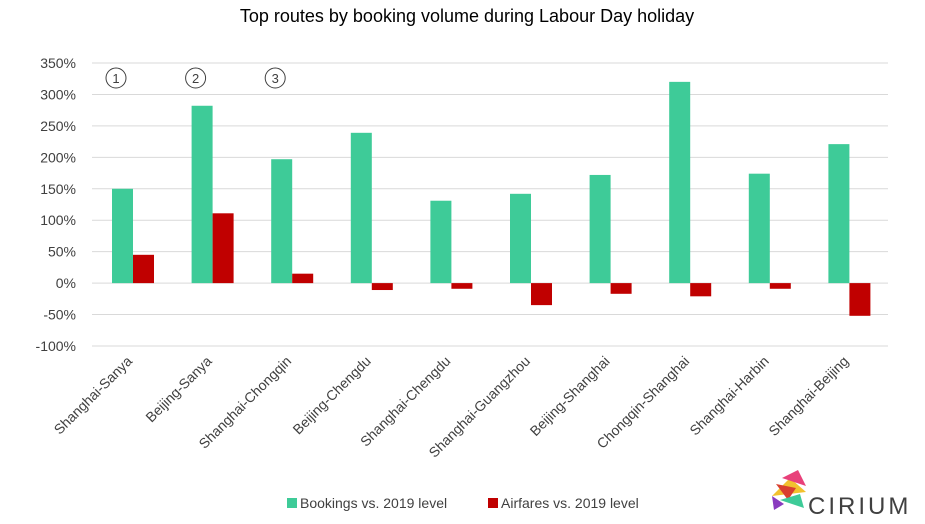  What do you see at coordinates (58, 94) in the screenshot?
I see `y-tick-label: 300%` at bounding box center [58, 94].